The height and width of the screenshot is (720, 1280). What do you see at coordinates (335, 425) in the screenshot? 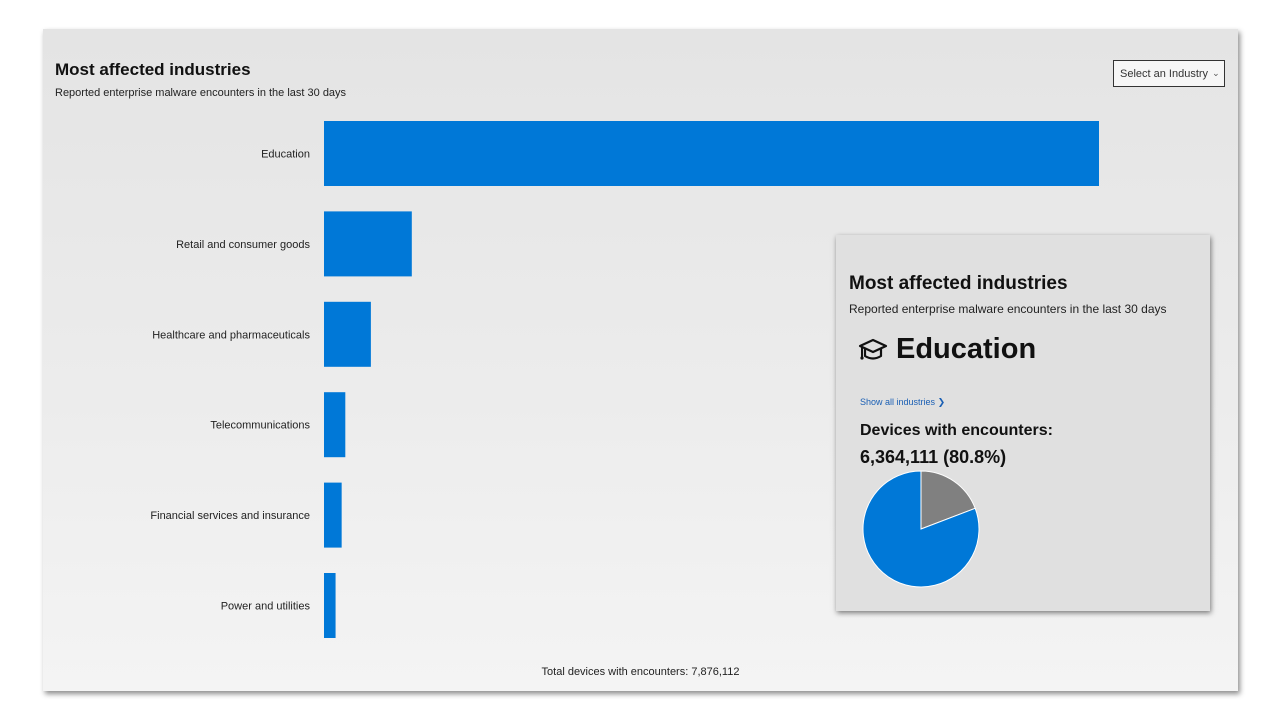
I see `bar-telecommunications` at bounding box center [335, 425].